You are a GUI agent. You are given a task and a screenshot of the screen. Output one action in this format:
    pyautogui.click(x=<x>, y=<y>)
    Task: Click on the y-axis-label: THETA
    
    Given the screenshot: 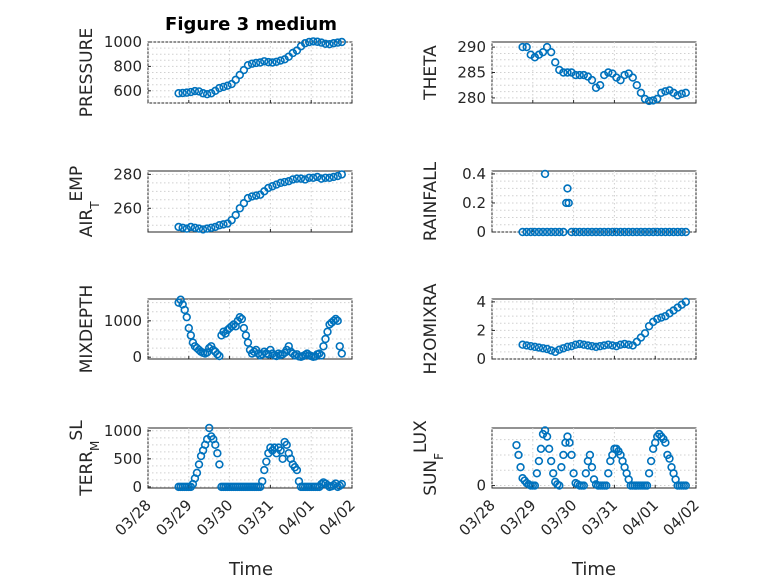 What is the action you would take?
    pyautogui.click(x=431, y=73)
    